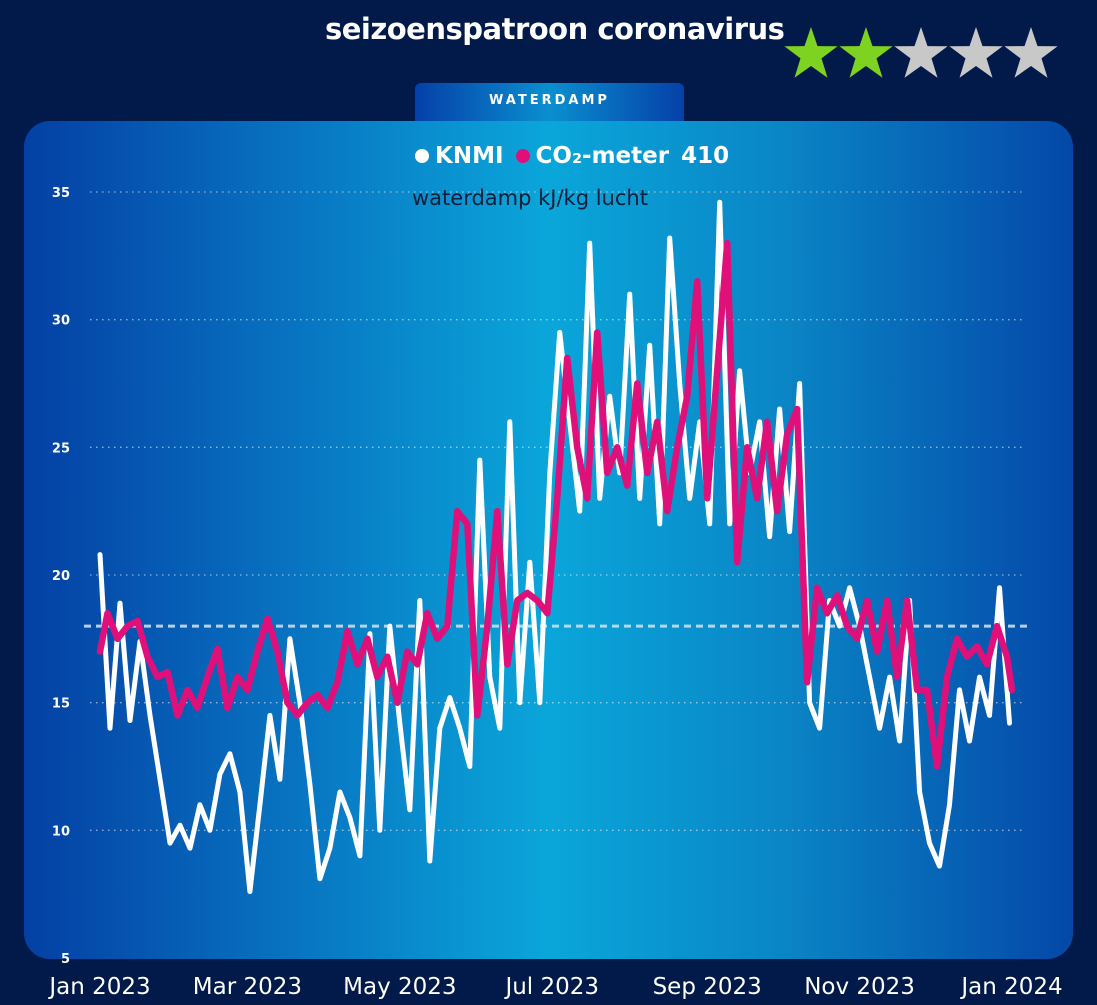  I want to click on legend-item-knmi: KNMI, so click(459, 156).